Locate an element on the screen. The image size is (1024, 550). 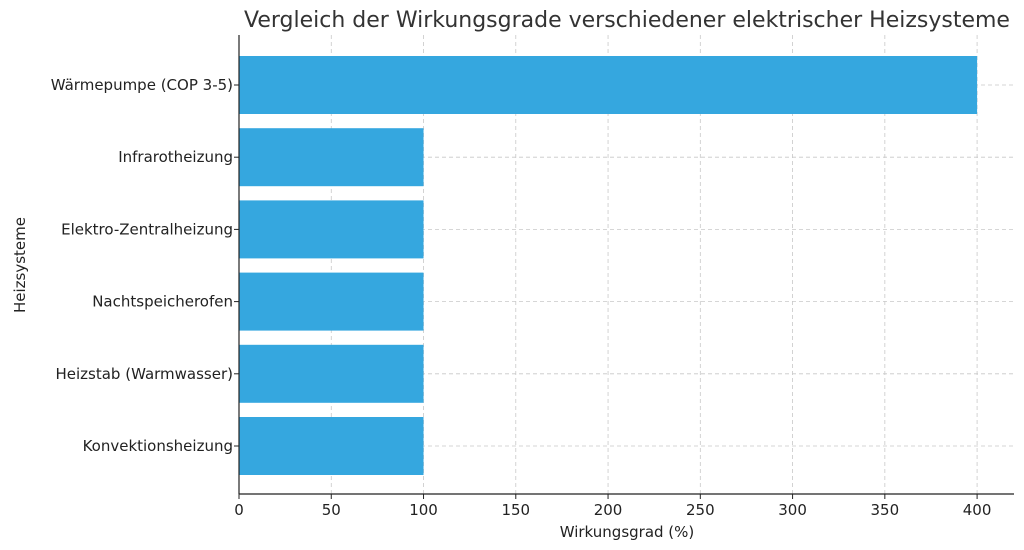
x-tick-label: 50 is located at coordinates (331, 510).